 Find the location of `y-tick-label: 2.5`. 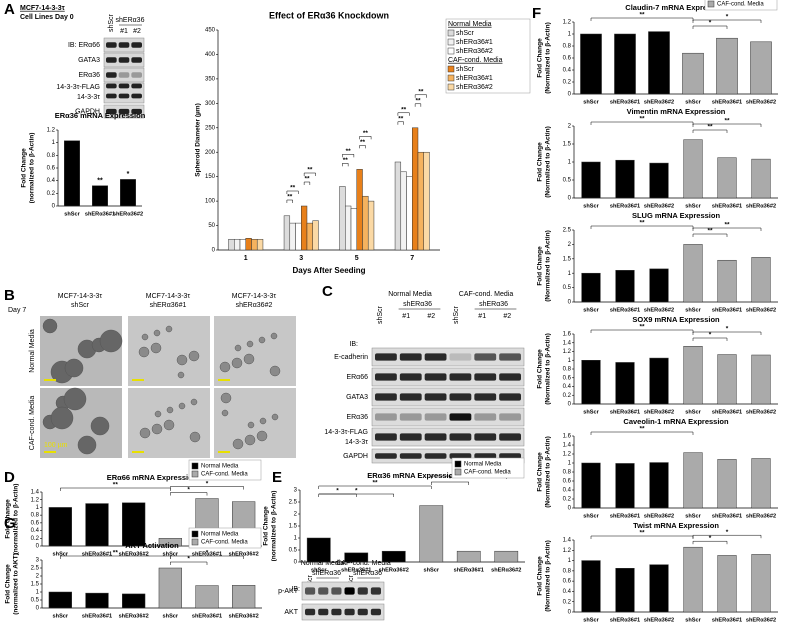

y-tick-label: 2.5 is located at coordinates (35, 569).